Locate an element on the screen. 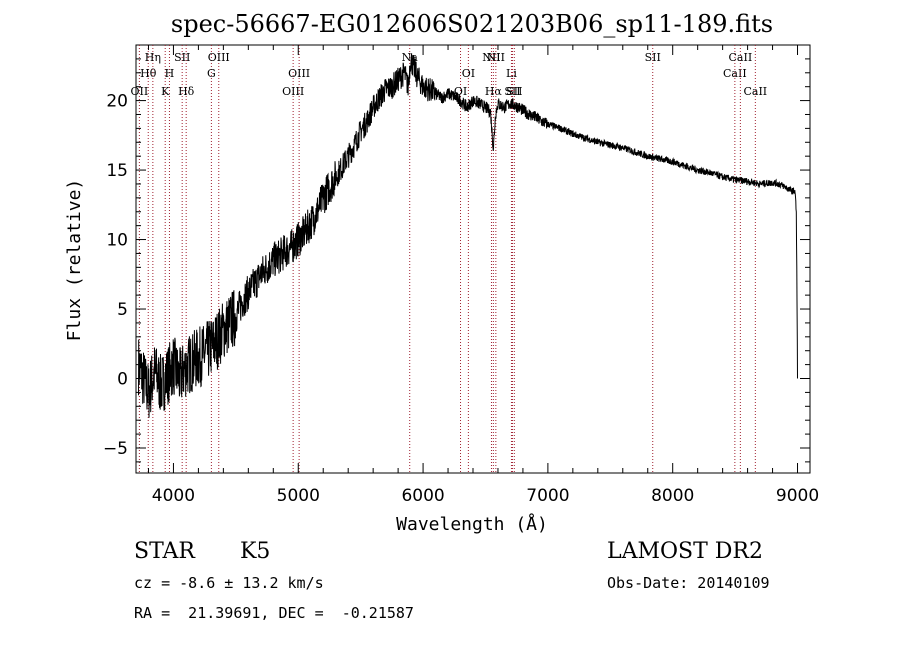 This screenshot has height=649, width=900. survey-label: LAMOST DR2 is located at coordinates (685, 551).